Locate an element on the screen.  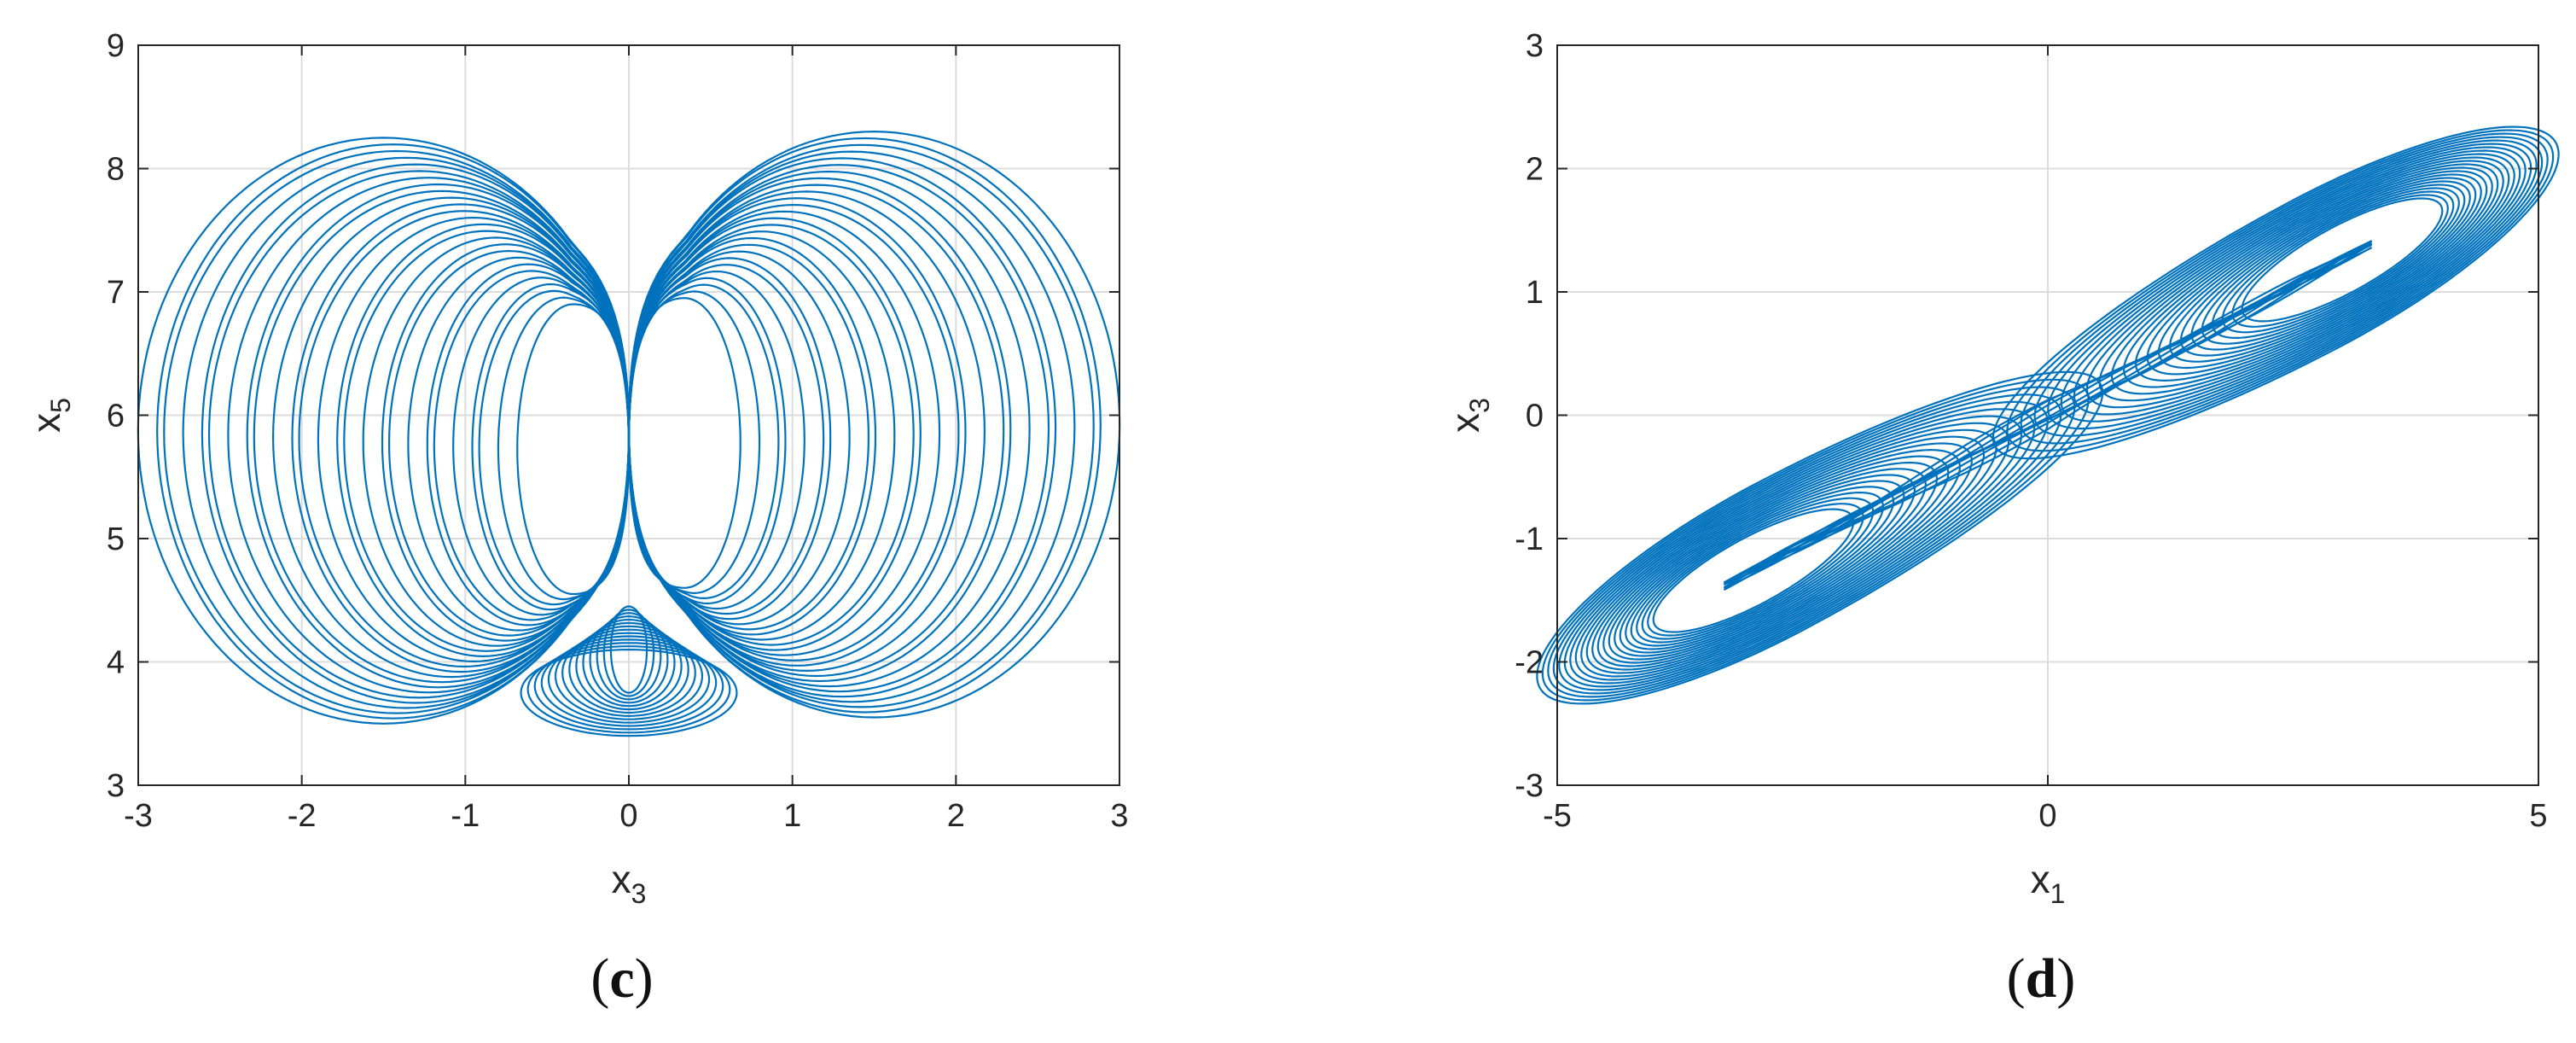
x-axis-label-sub-d: 1 is located at coordinates (2058, 893).